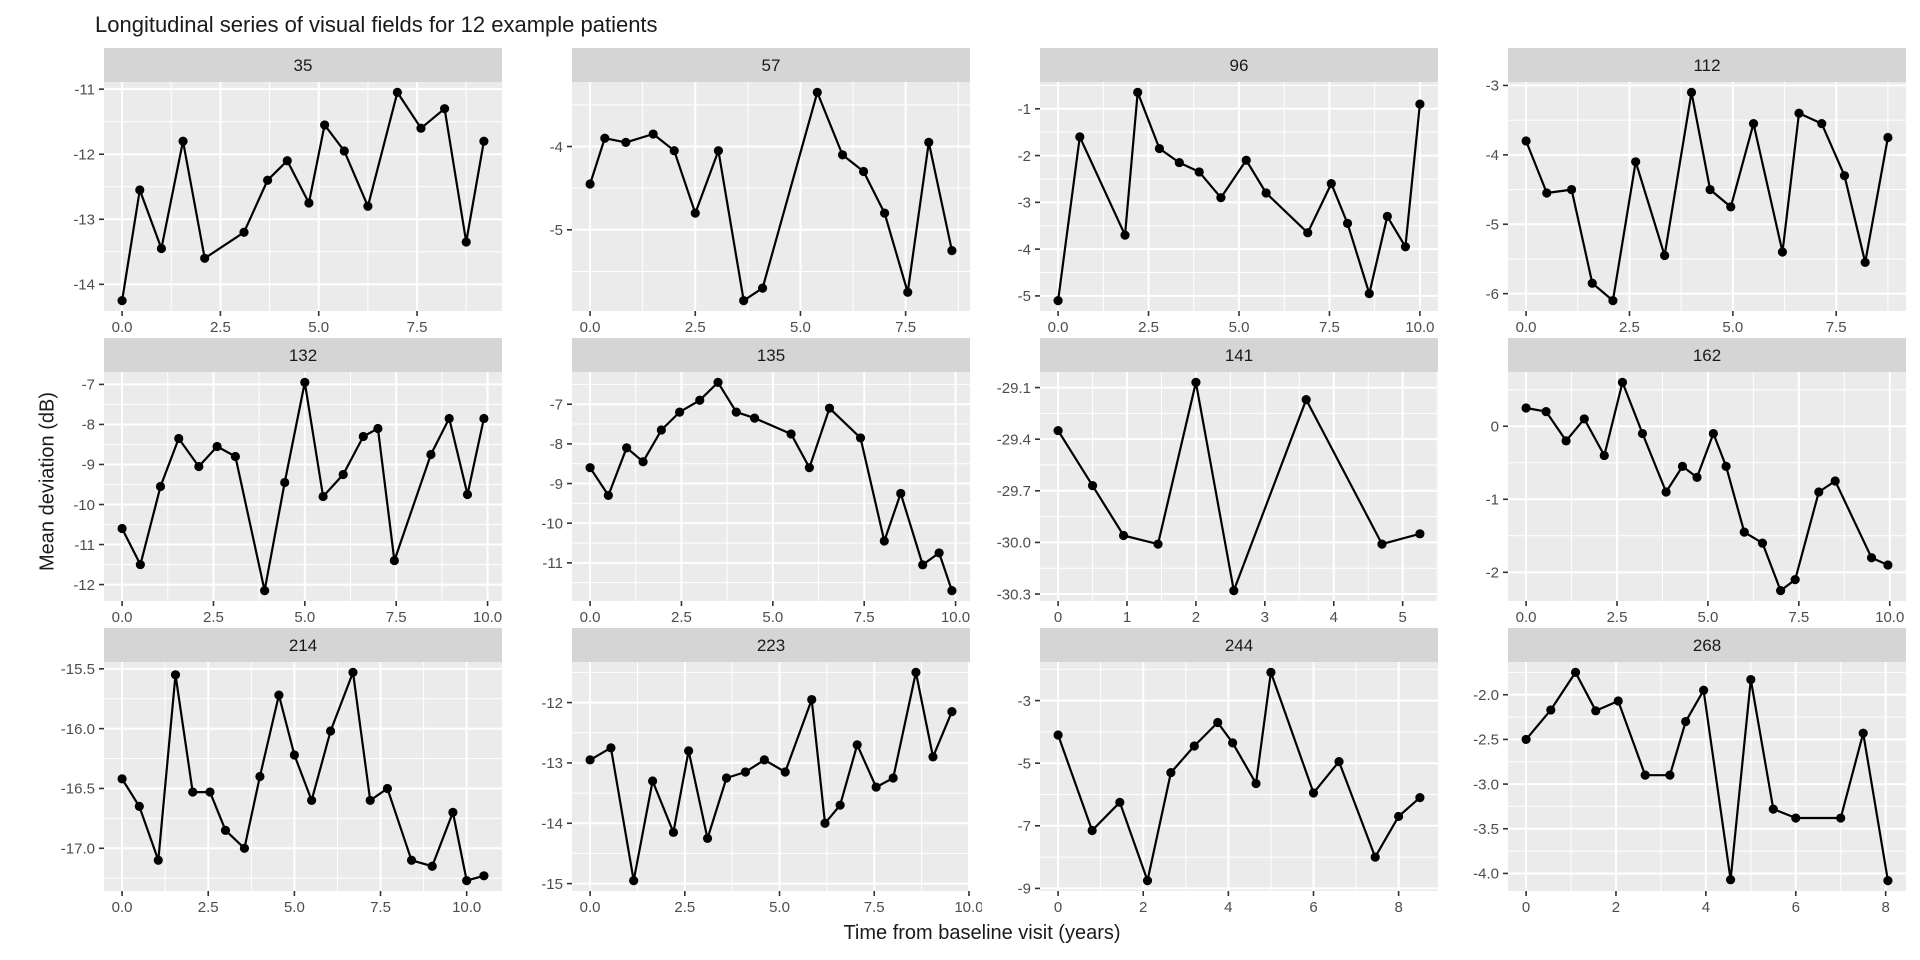  Describe the element at coordinates (303, 65) in the screenshot. I see `facet-strip-label: 35` at that location.